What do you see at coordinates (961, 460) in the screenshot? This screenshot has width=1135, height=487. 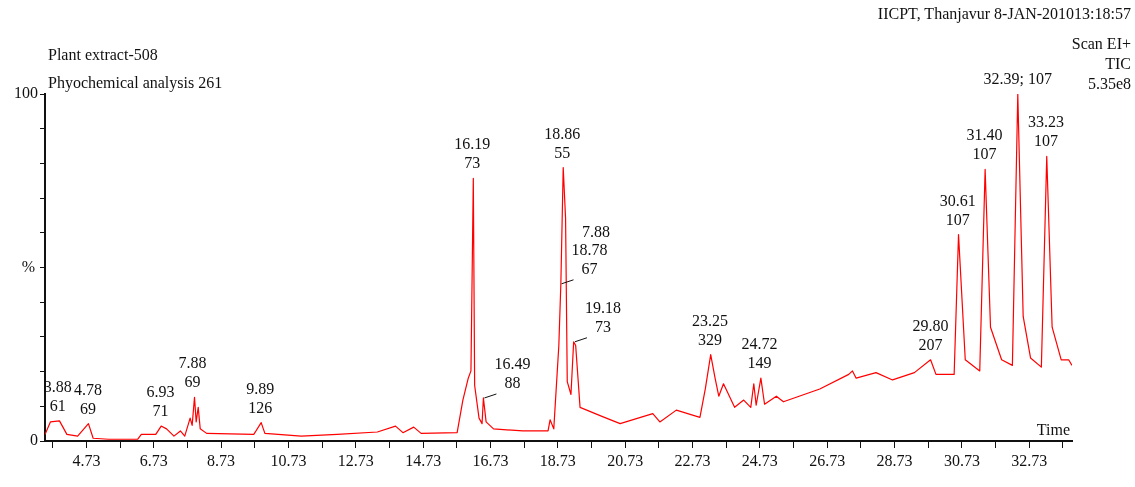 I see `x-tick-label: 30.73` at bounding box center [961, 460].